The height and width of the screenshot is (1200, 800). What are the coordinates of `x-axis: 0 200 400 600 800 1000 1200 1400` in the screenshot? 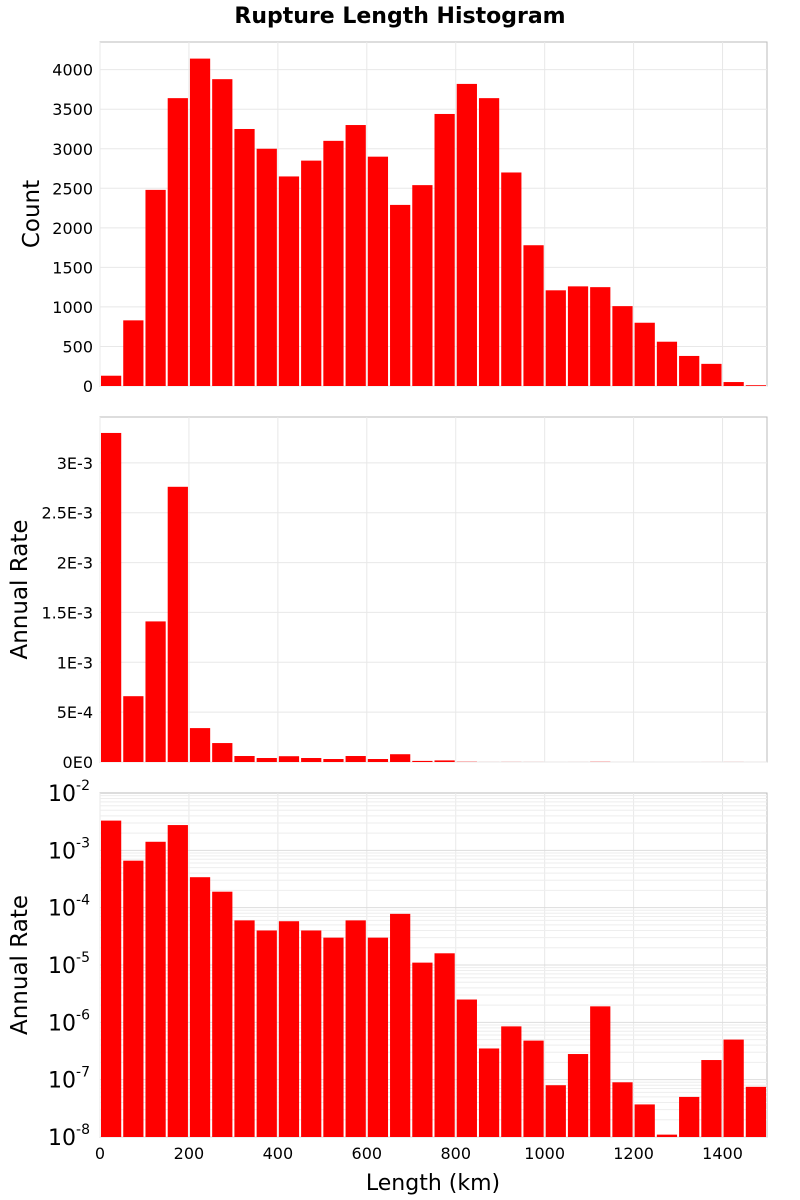 It's located at (419, 1153).